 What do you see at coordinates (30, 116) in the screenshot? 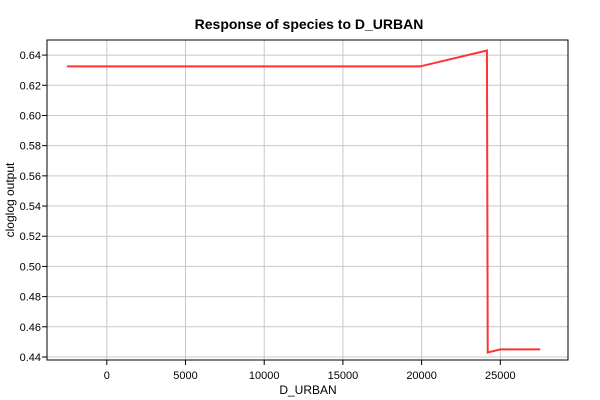
I see `y-tick-label: 0.60` at bounding box center [30, 116].